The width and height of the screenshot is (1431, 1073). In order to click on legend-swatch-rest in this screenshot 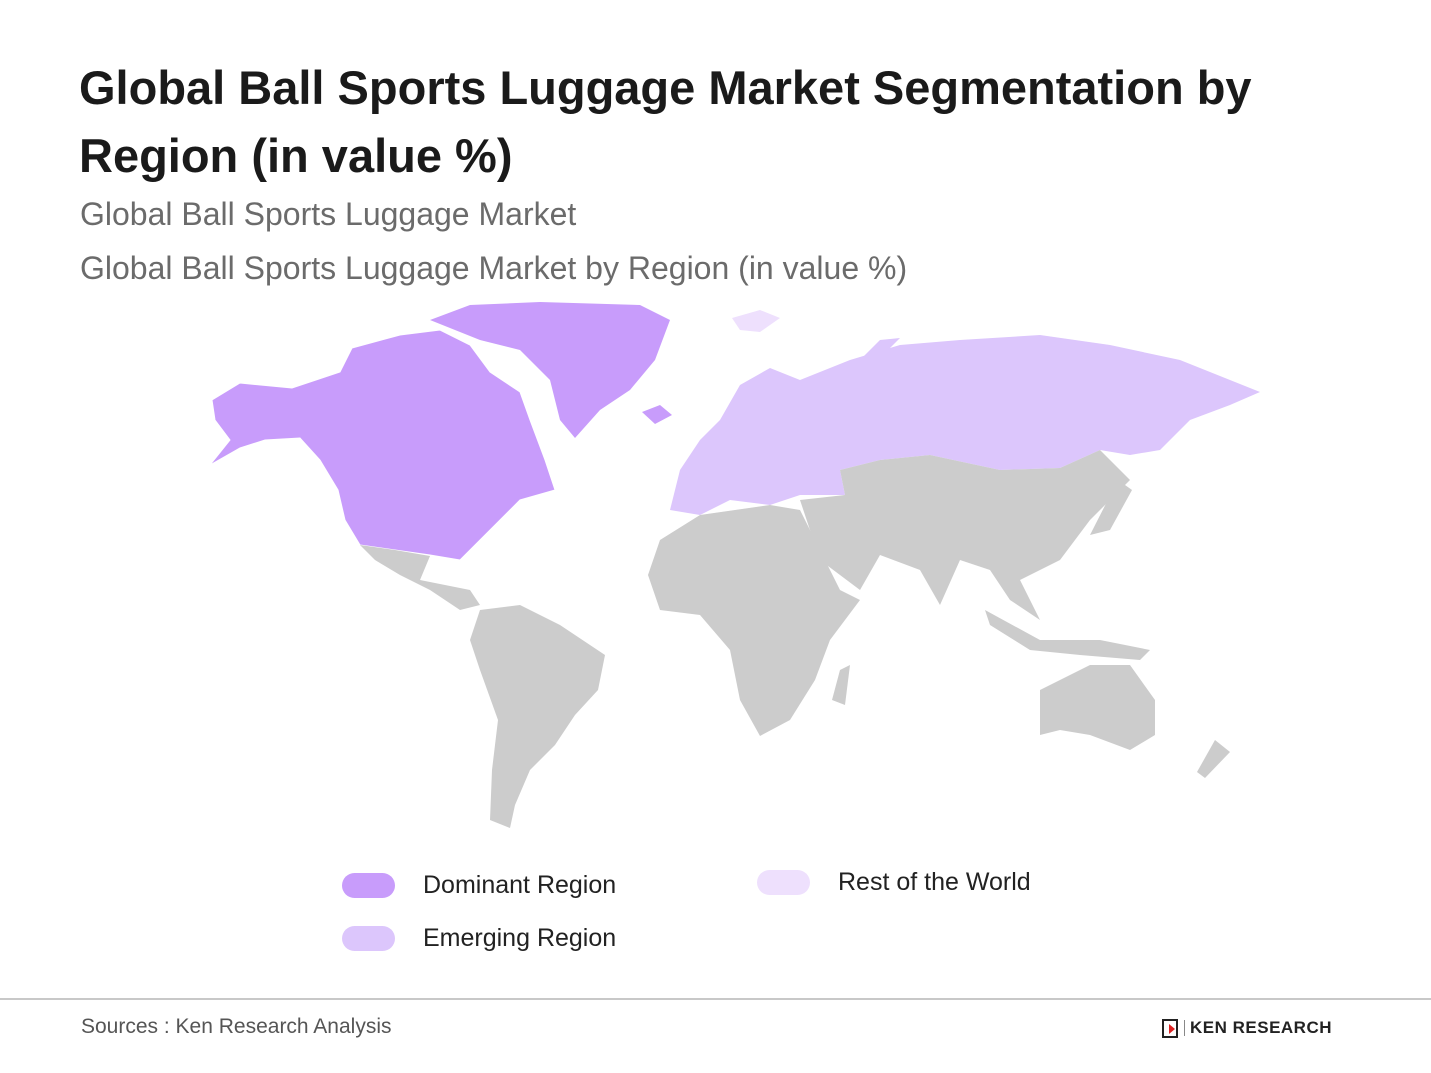, I will do `click(783, 882)`.